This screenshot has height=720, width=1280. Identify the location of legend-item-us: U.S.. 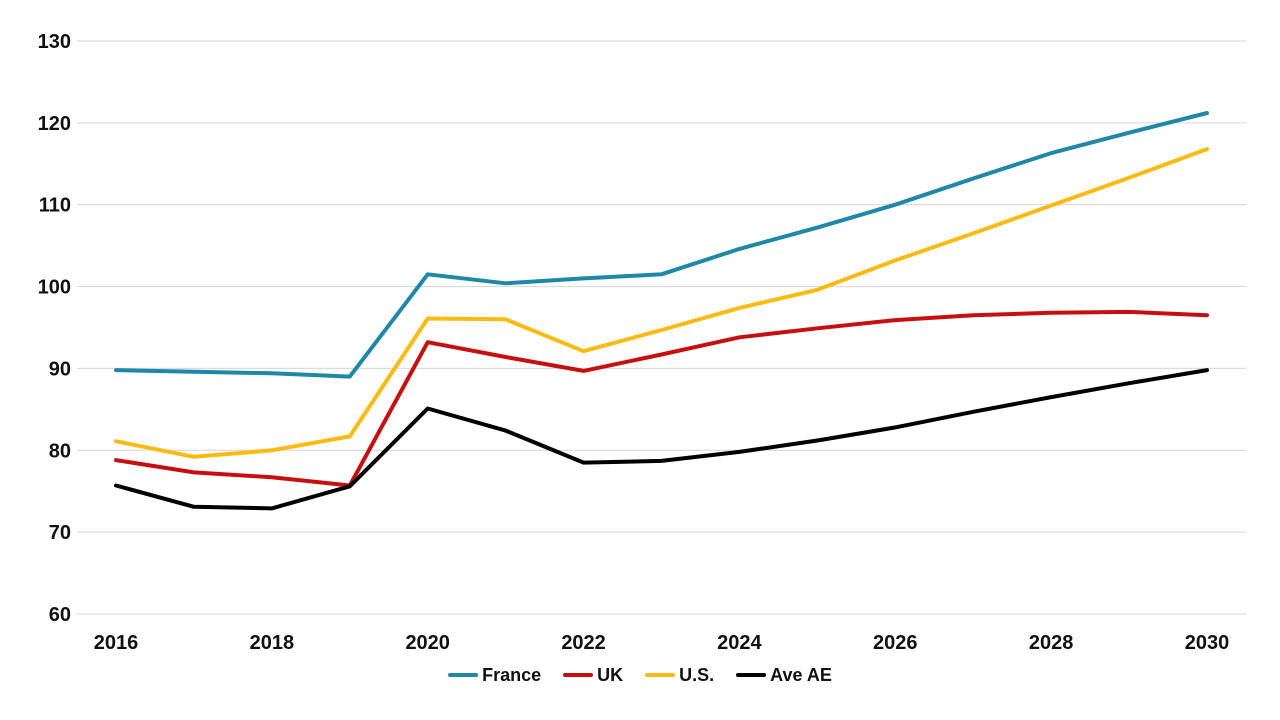
(679, 675).